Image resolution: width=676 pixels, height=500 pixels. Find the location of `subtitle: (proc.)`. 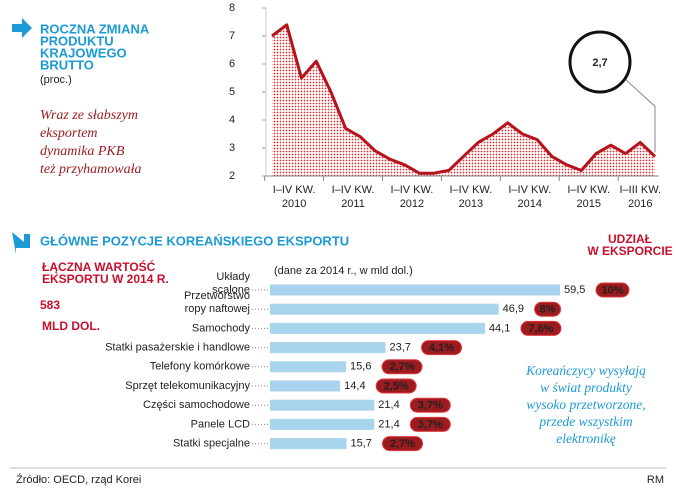

subtitle: (proc.) is located at coordinates (56, 80).